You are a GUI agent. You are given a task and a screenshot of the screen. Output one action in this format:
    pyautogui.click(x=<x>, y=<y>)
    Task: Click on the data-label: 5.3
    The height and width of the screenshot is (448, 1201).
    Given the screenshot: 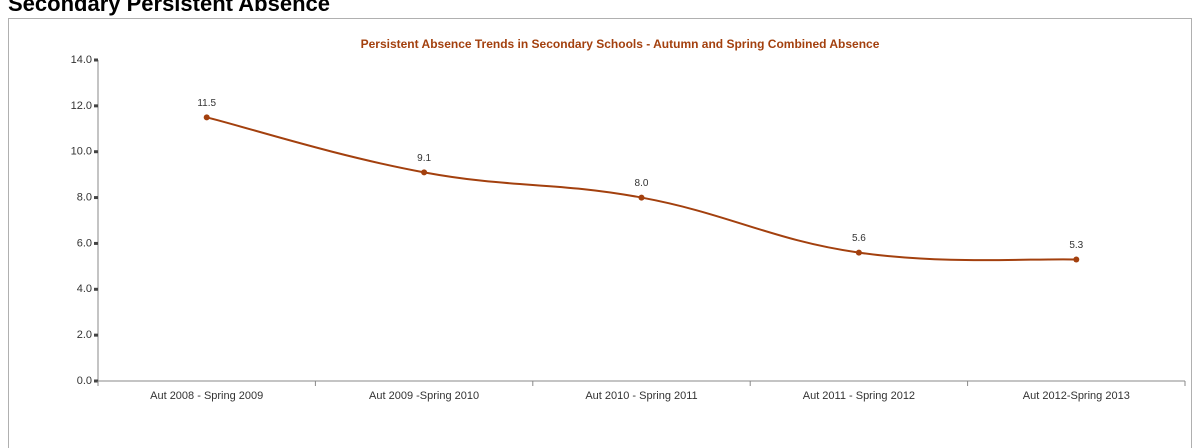 What is the action you would take?
    pyautogui.click(x=1076, y=245)
    